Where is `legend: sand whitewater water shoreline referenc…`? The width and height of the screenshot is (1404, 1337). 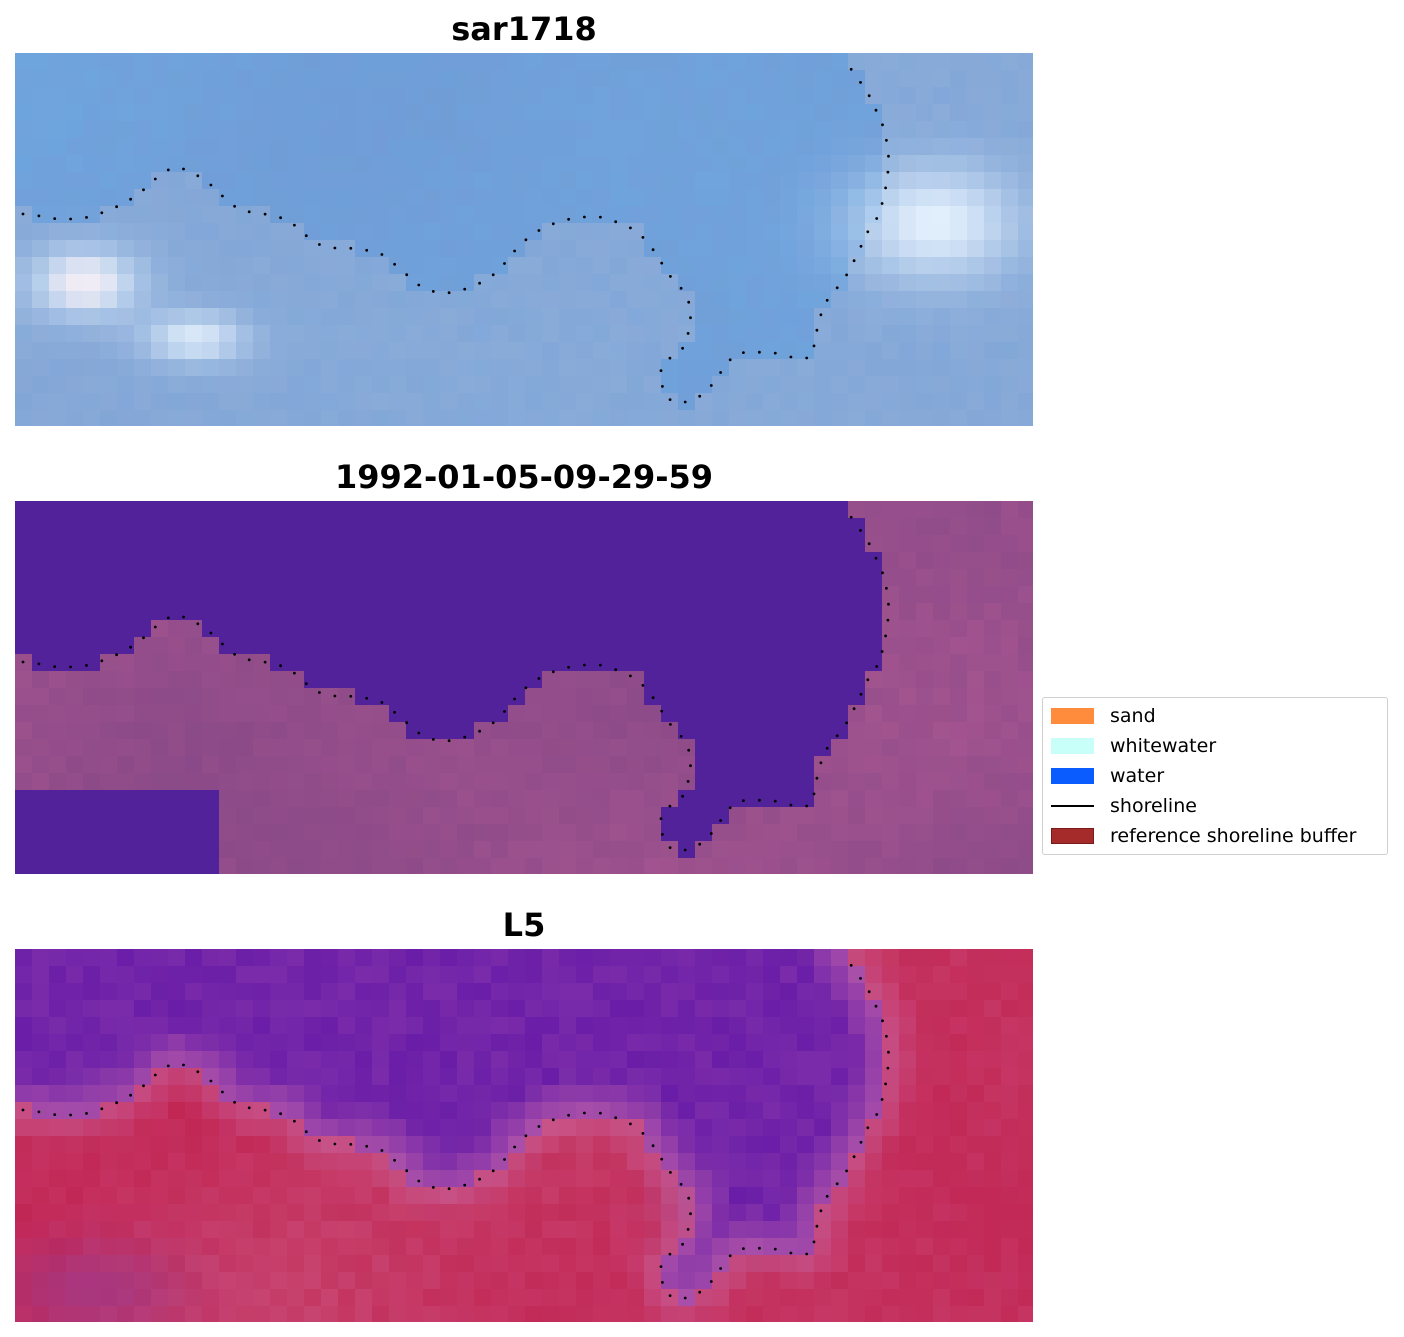
legend: sand whitewater water shoreline referenc… is located at coordinates (1215, 776).